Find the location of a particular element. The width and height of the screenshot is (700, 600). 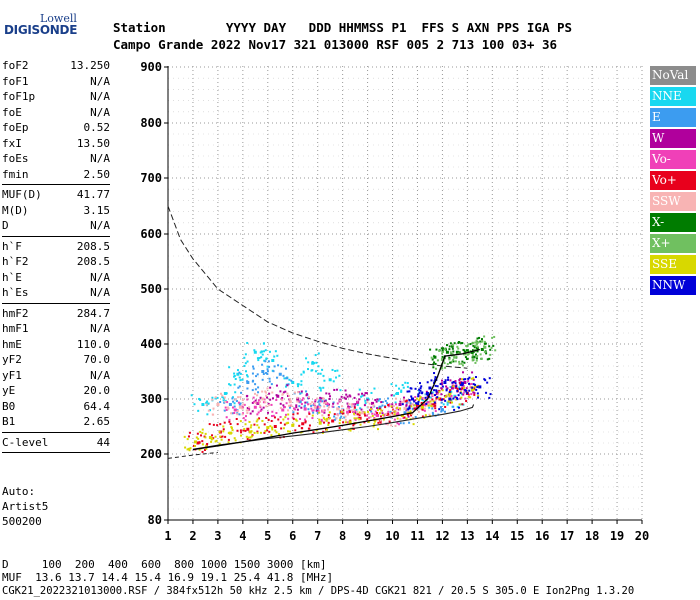

y-tick-label: 700 is located at coordinates (151, 178).